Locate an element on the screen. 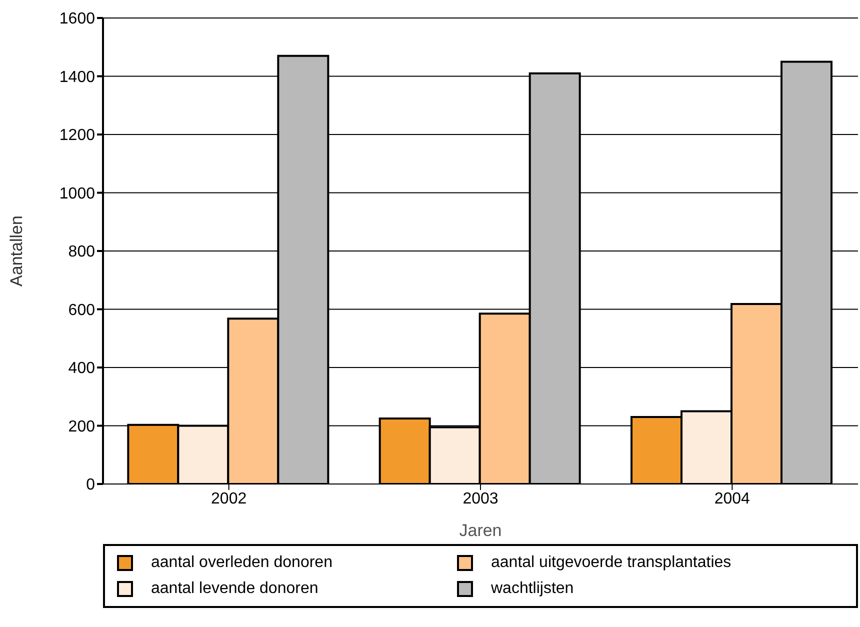 This screenshot has width=860, height=627. legend-label: aantal uitgevoerde transplantaties is located at coordinates (611, 563).